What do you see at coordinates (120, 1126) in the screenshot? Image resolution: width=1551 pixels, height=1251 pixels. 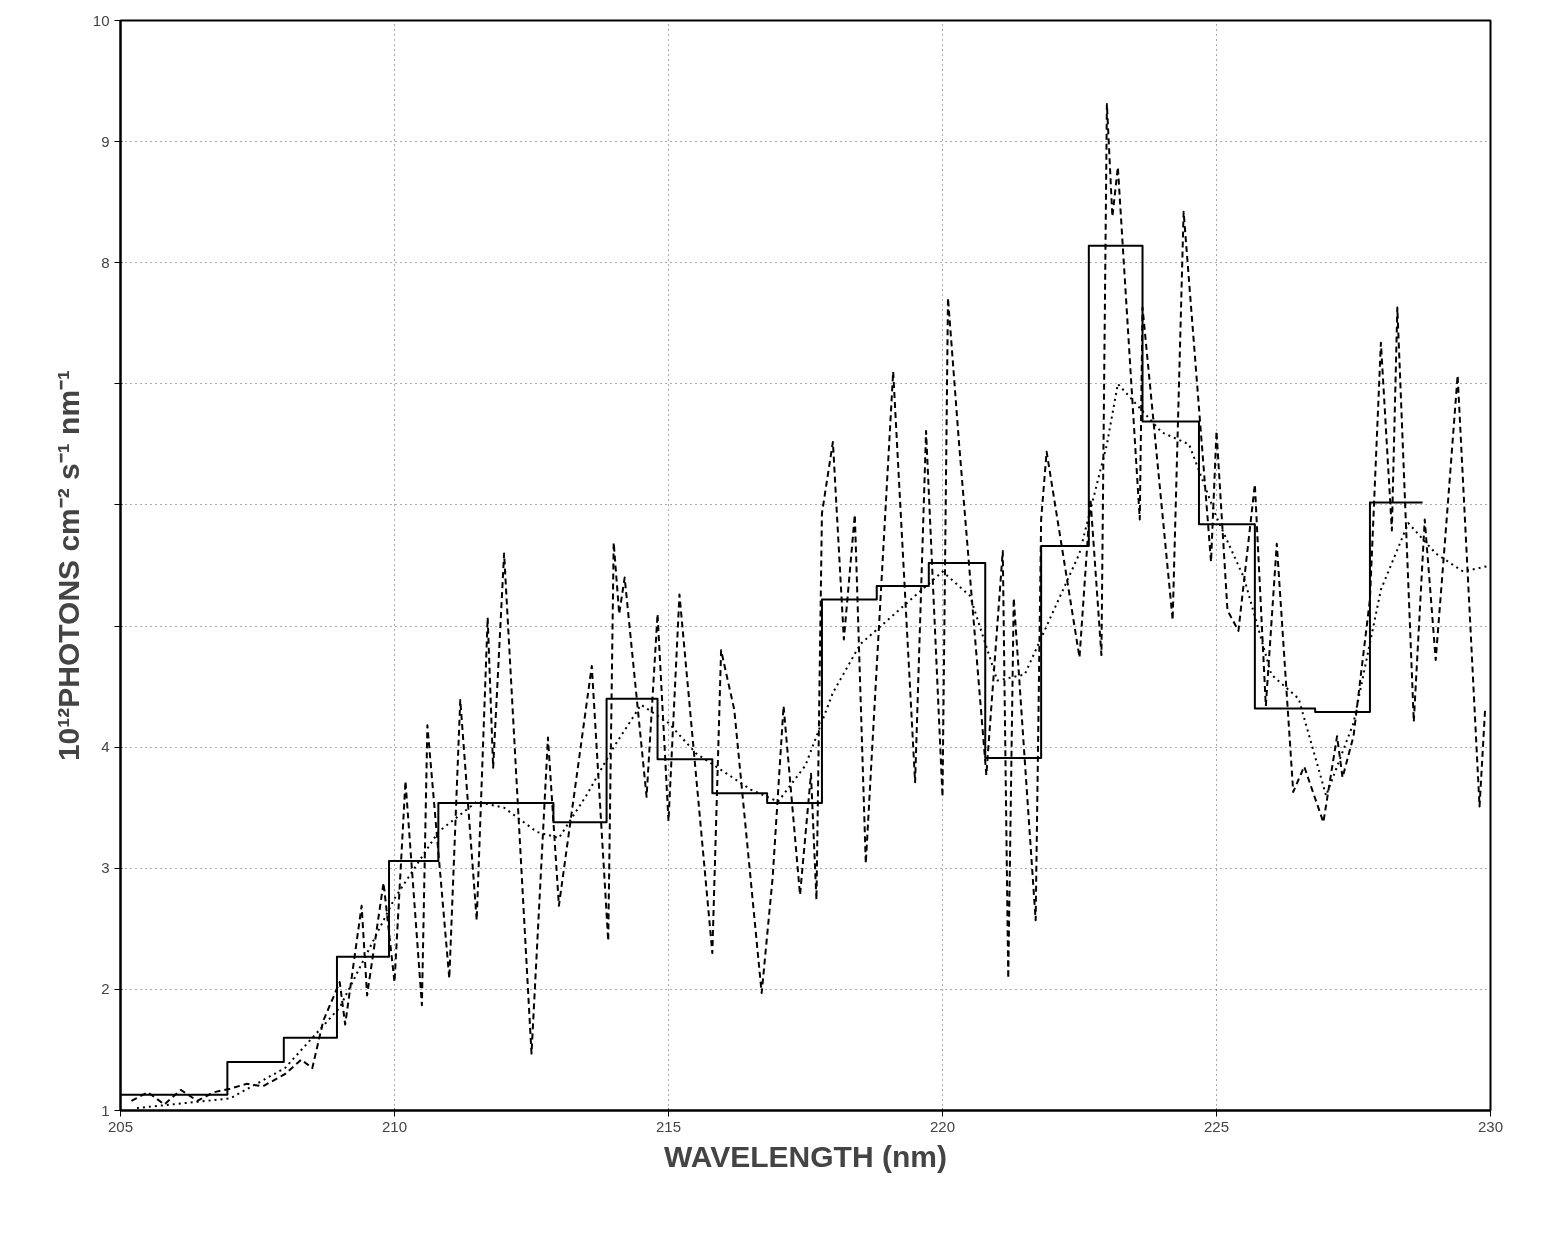 I see `x-tick-label: 205` at bounding box center [120, 1126].